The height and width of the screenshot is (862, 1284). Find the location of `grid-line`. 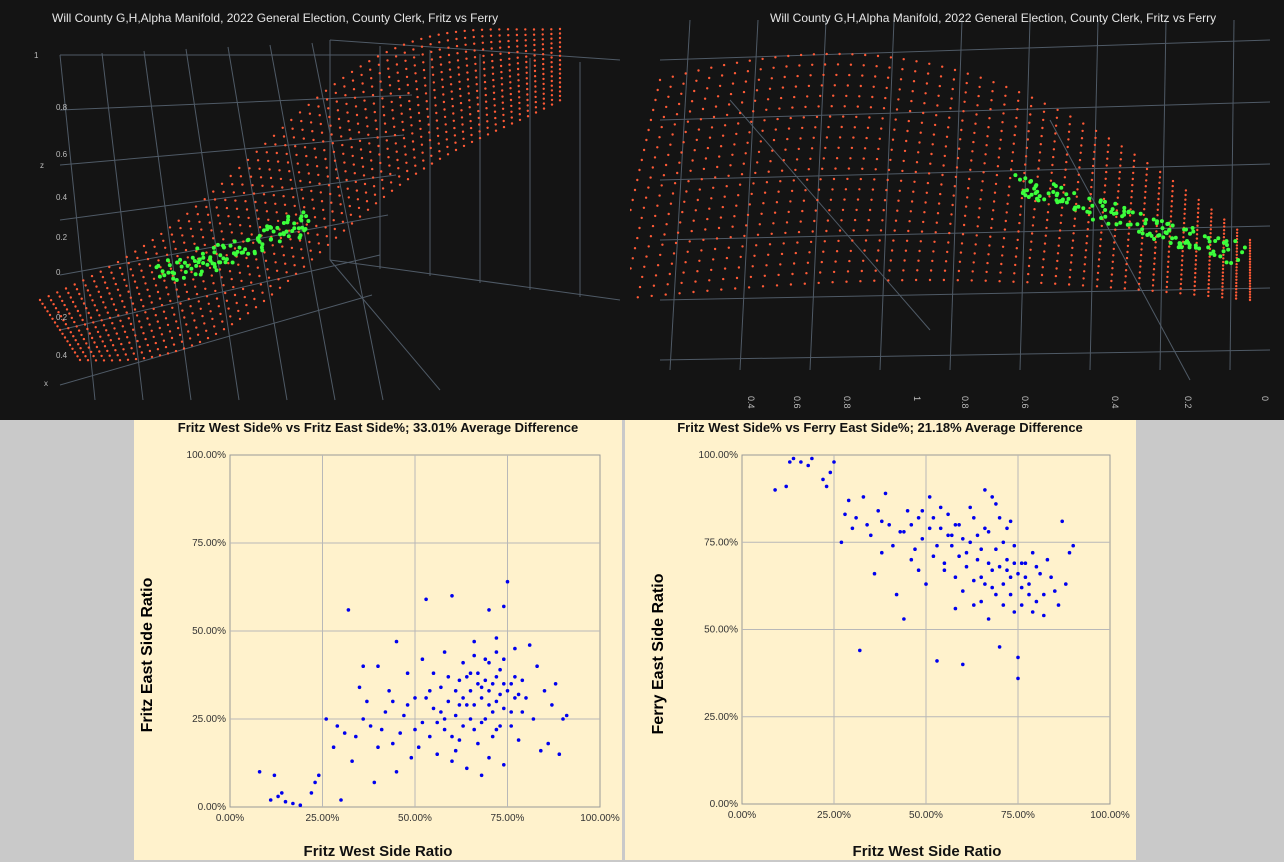

grid-line is located at coordinates (212, 224).